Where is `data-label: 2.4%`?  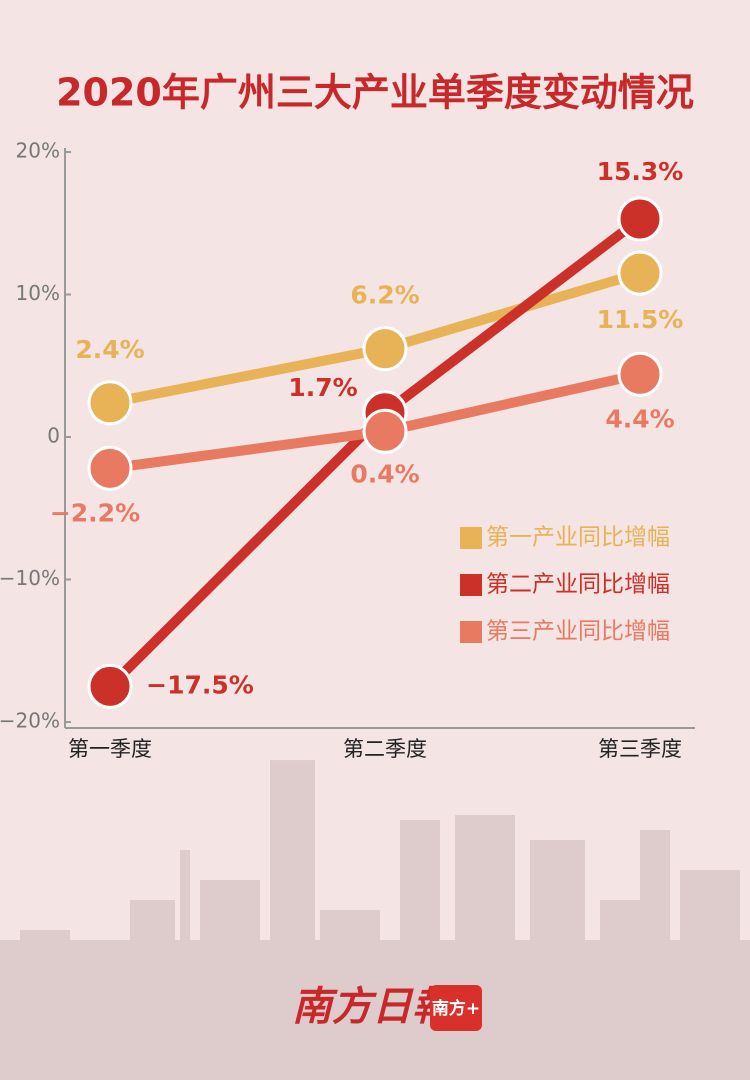
data-label: 2.4% is located at coordinates (109, 349).